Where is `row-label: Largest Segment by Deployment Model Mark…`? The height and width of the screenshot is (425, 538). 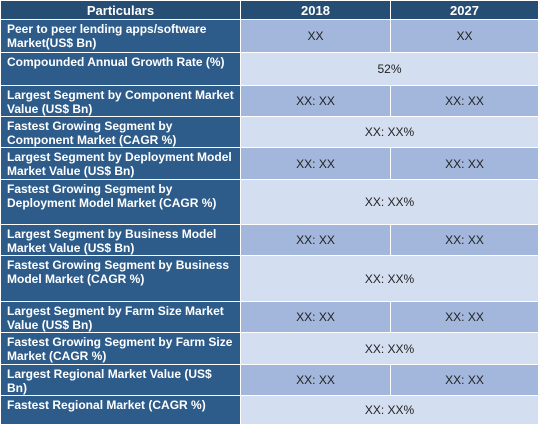 row-label: Largest Segment by Deployment Model Mark… is located at coordinates (121, 164).